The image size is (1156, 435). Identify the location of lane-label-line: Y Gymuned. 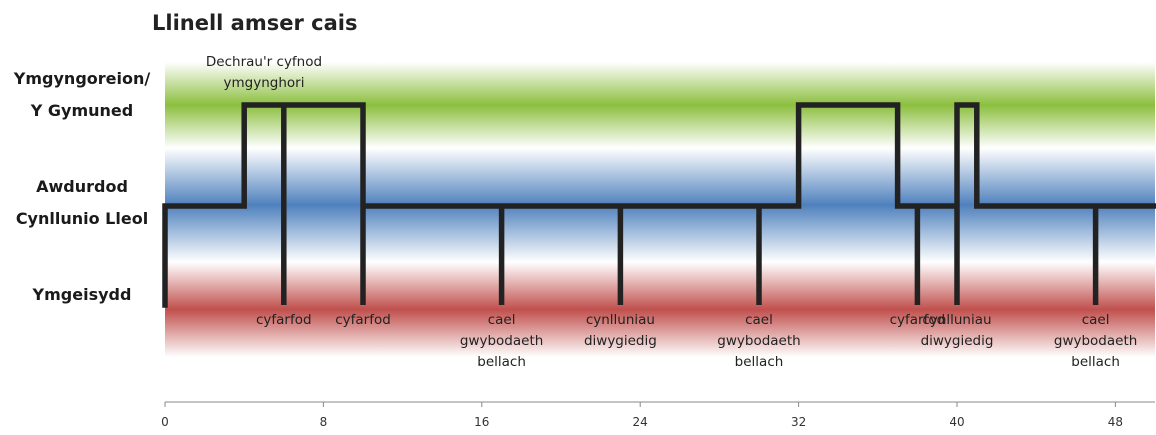
(81, 110).